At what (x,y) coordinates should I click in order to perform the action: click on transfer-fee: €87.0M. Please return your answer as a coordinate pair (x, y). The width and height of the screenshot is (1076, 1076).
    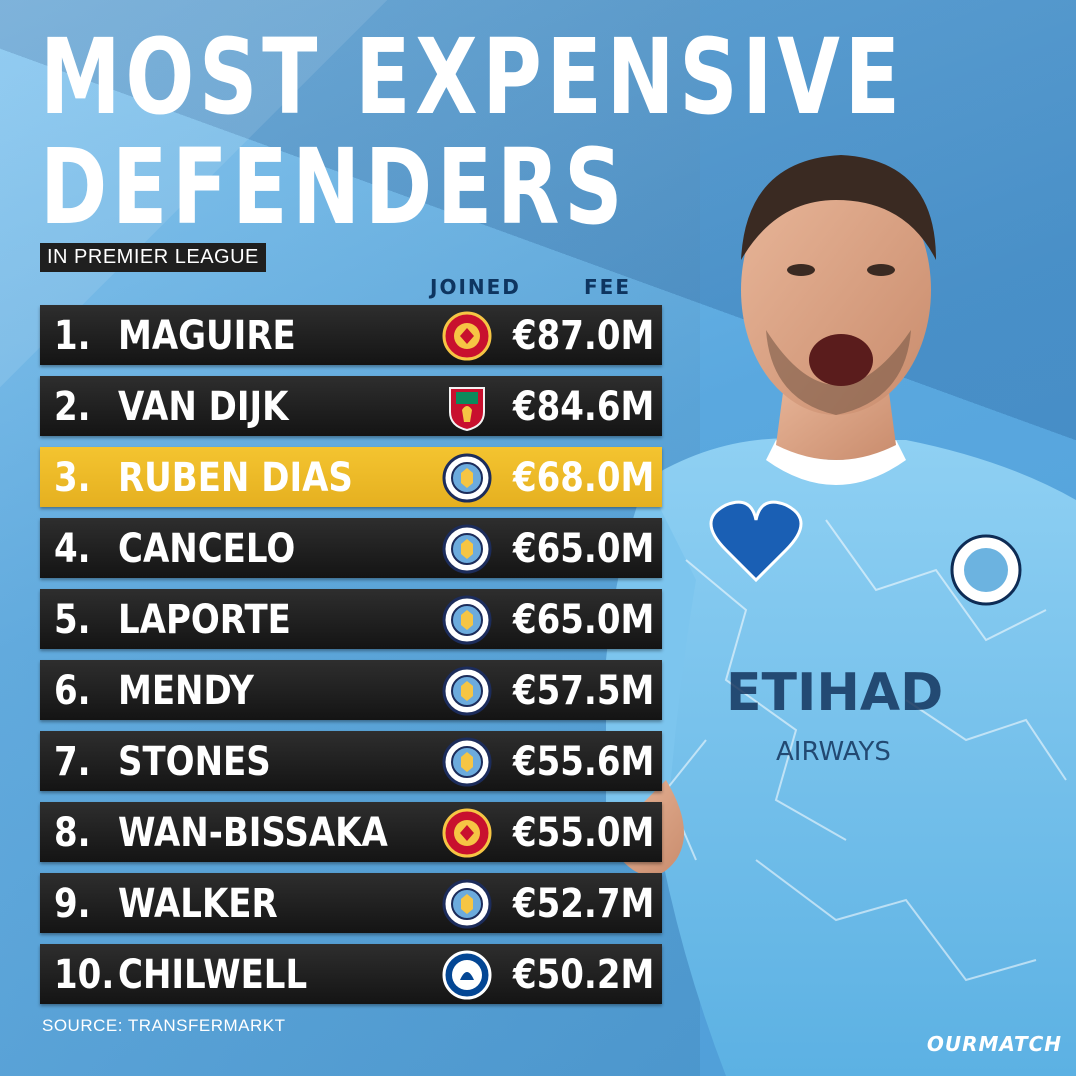
    Looking at the image, I should click on (583, 336).